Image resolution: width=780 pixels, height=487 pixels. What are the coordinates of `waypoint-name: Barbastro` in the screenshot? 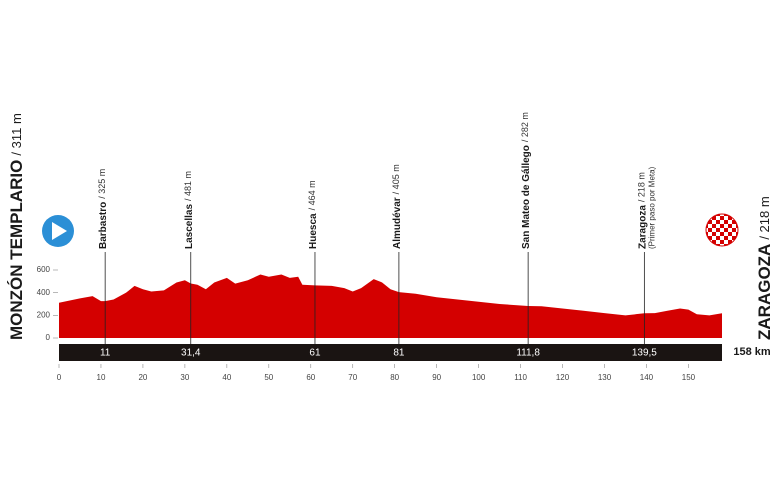 It's located at (103, 225).